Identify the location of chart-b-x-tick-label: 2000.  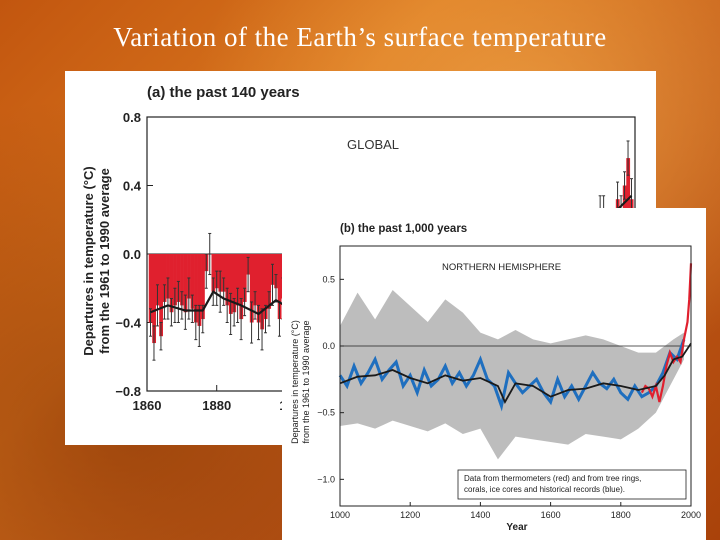
(691, 515).